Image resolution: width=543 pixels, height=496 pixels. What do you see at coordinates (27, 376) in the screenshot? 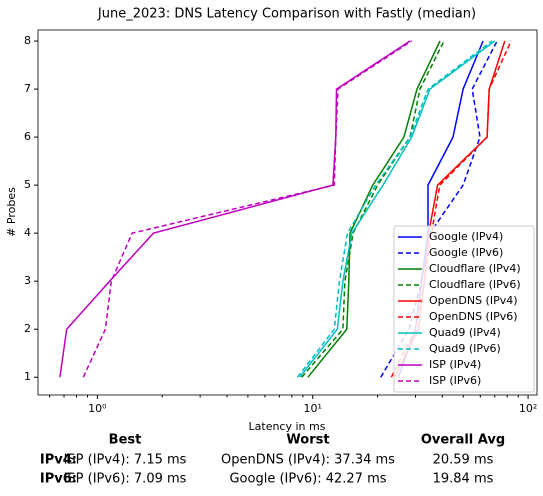
I see `y-tick-label: 1` at bounding box center [27, 376].